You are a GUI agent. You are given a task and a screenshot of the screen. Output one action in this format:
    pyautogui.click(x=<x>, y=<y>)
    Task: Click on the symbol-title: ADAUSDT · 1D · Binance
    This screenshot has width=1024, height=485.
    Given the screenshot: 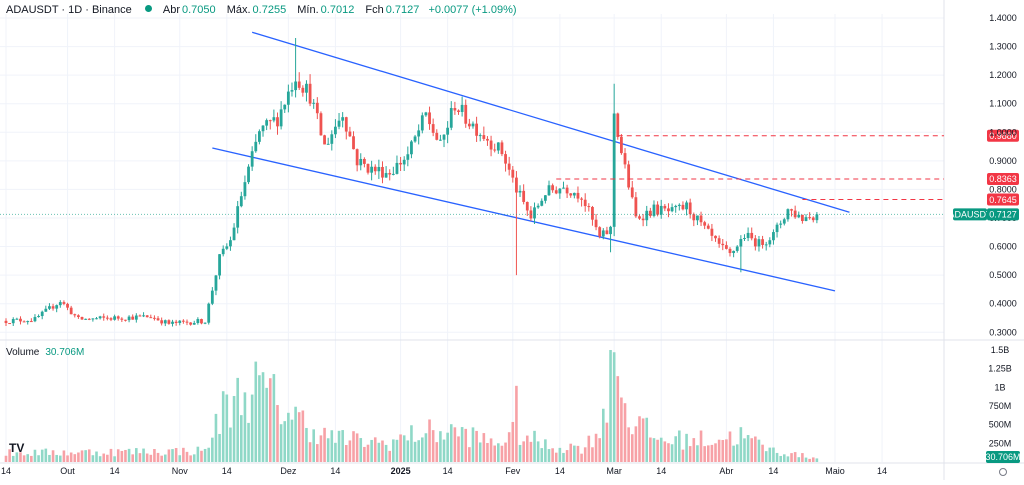 What is the action you would take?
    pyautogui.click(x=69, y=10)
    